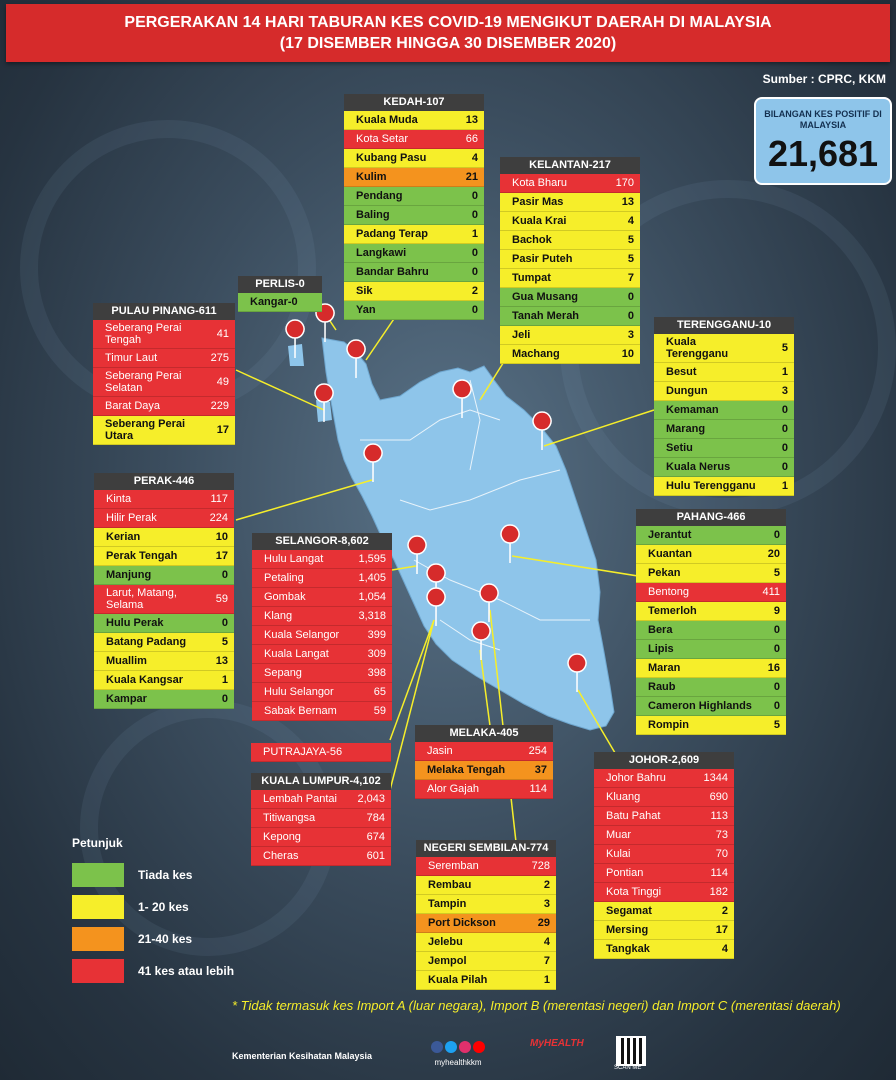 The image size is (896, 1080). Describe the element at coordinates (486, 961) in the screenshot. I see `district-row: Jempol 7` at that location.